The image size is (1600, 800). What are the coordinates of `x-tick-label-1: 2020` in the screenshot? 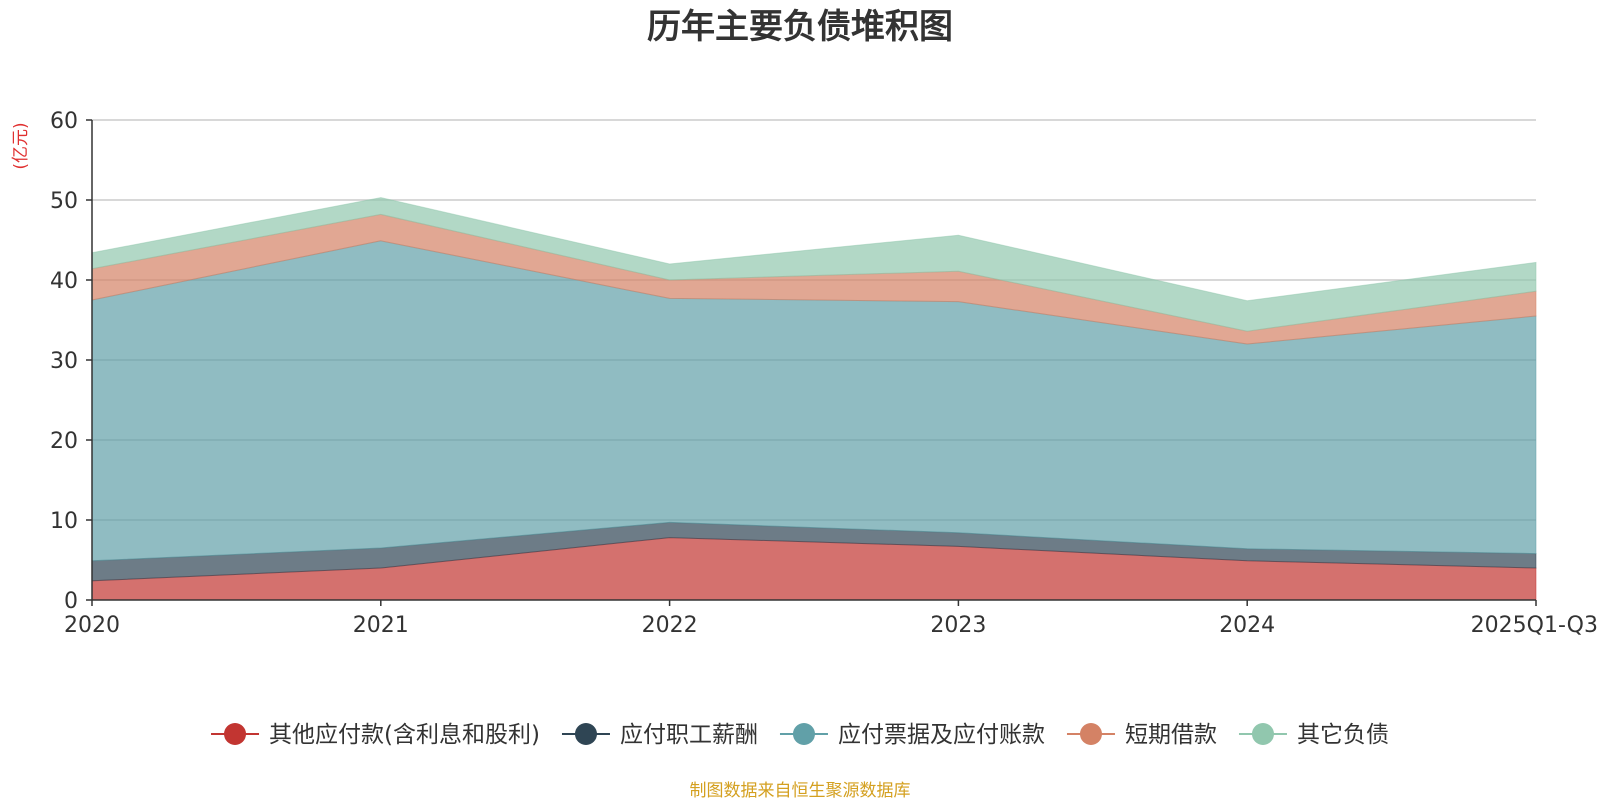 It's located at (92, 625).